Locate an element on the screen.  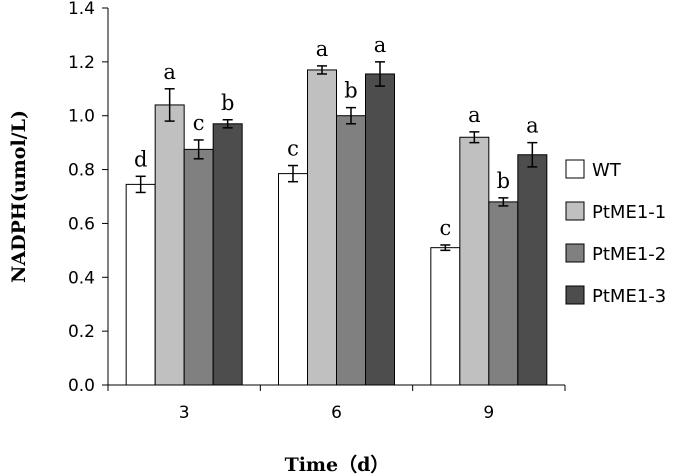
x-tick-label: 3 is located at coordinates (184, 413).